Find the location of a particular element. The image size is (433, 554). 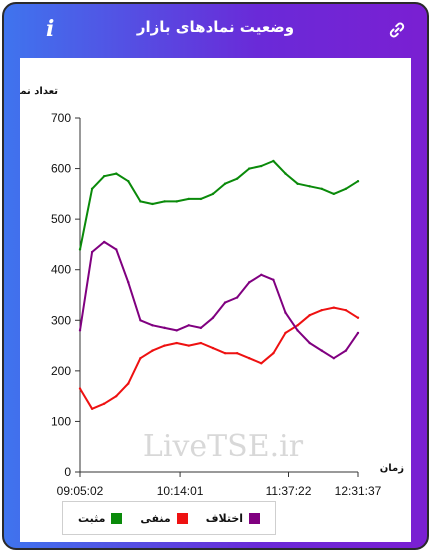

chart-legend: مثبت منفی اختلاف is located at coordinates (169, 518).